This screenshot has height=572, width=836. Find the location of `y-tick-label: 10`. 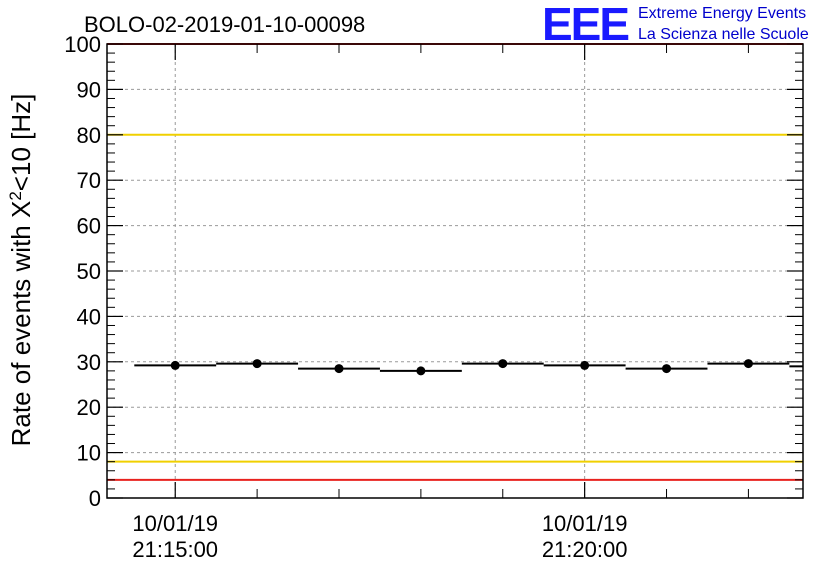

y-tick-label: 10 is located at coordinates (89, 453).